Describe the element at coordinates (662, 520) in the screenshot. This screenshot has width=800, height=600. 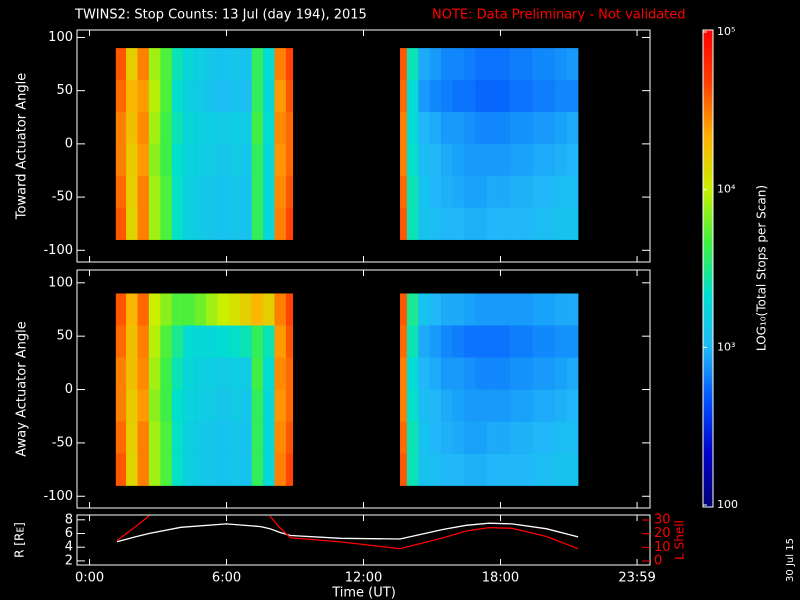
I see `y2-tick-label: 30` at that location.